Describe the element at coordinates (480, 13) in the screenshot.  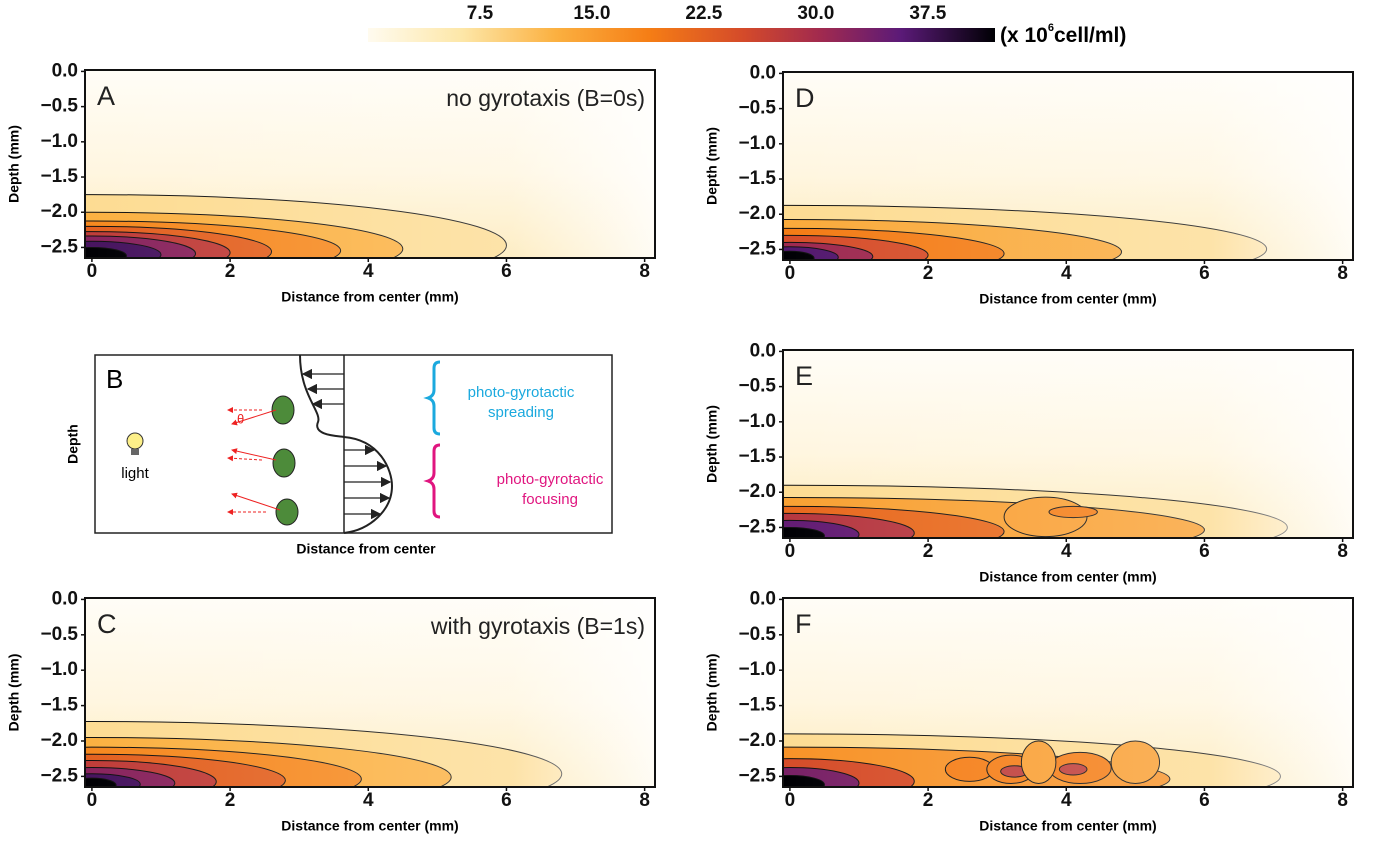
I see `colorbar-tick-label: 7.5` at that location.